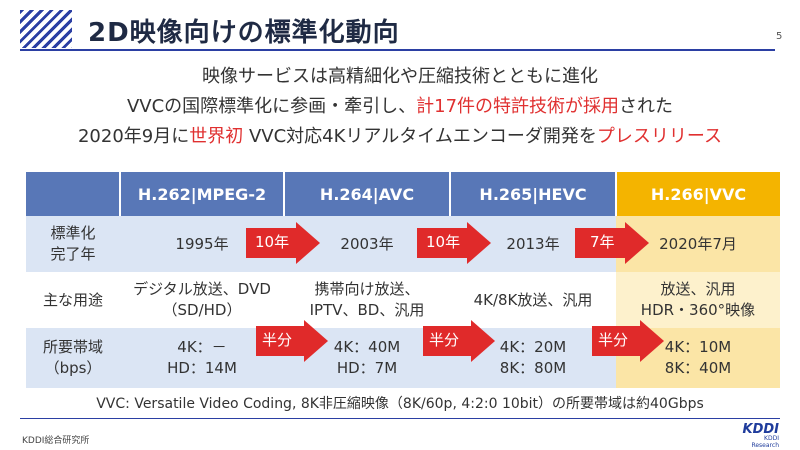 The height and width of the screenshot is (450, 800). I want to click on title-divider, so click(397, 50).